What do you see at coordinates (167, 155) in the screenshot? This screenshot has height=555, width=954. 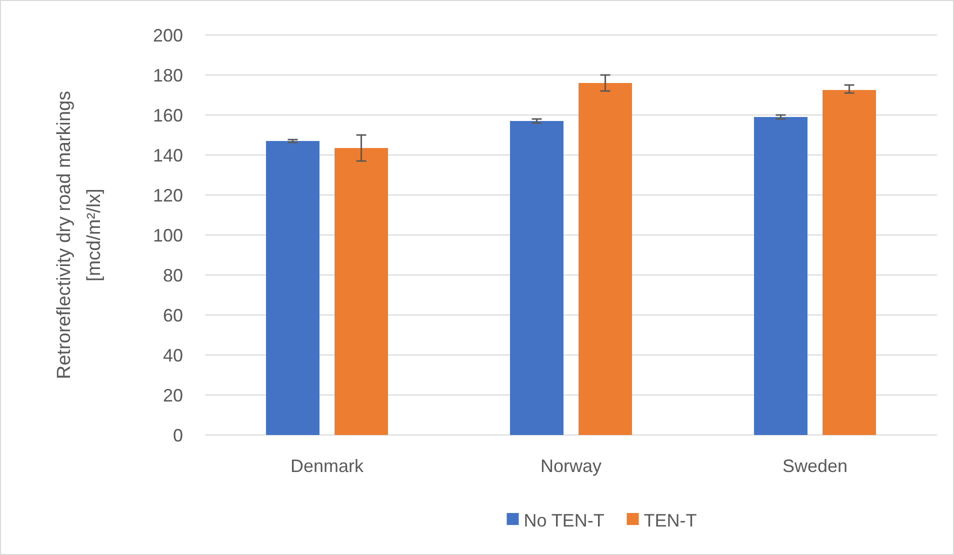 I see `y-tick-label: 140` at bounding box center [167, 155].